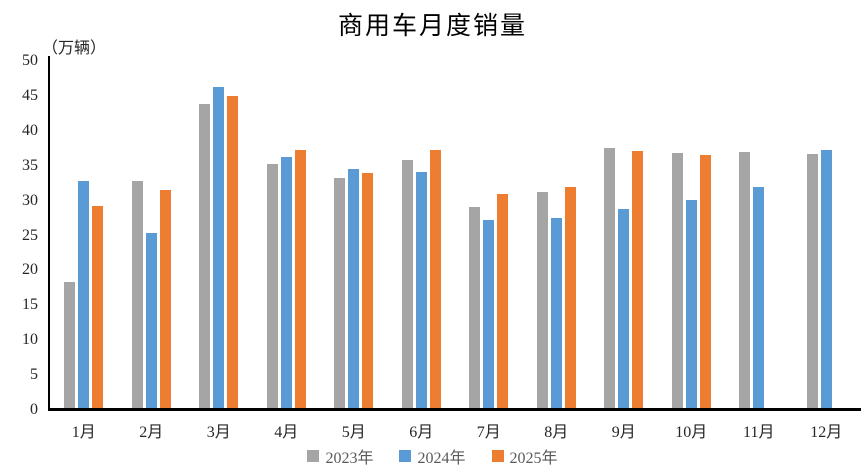 The width and height of the screenshot is (865, 474). Describe the element at coordinates (30, 95) in the screenshot. I see `y-tick-label: 45` at that location.